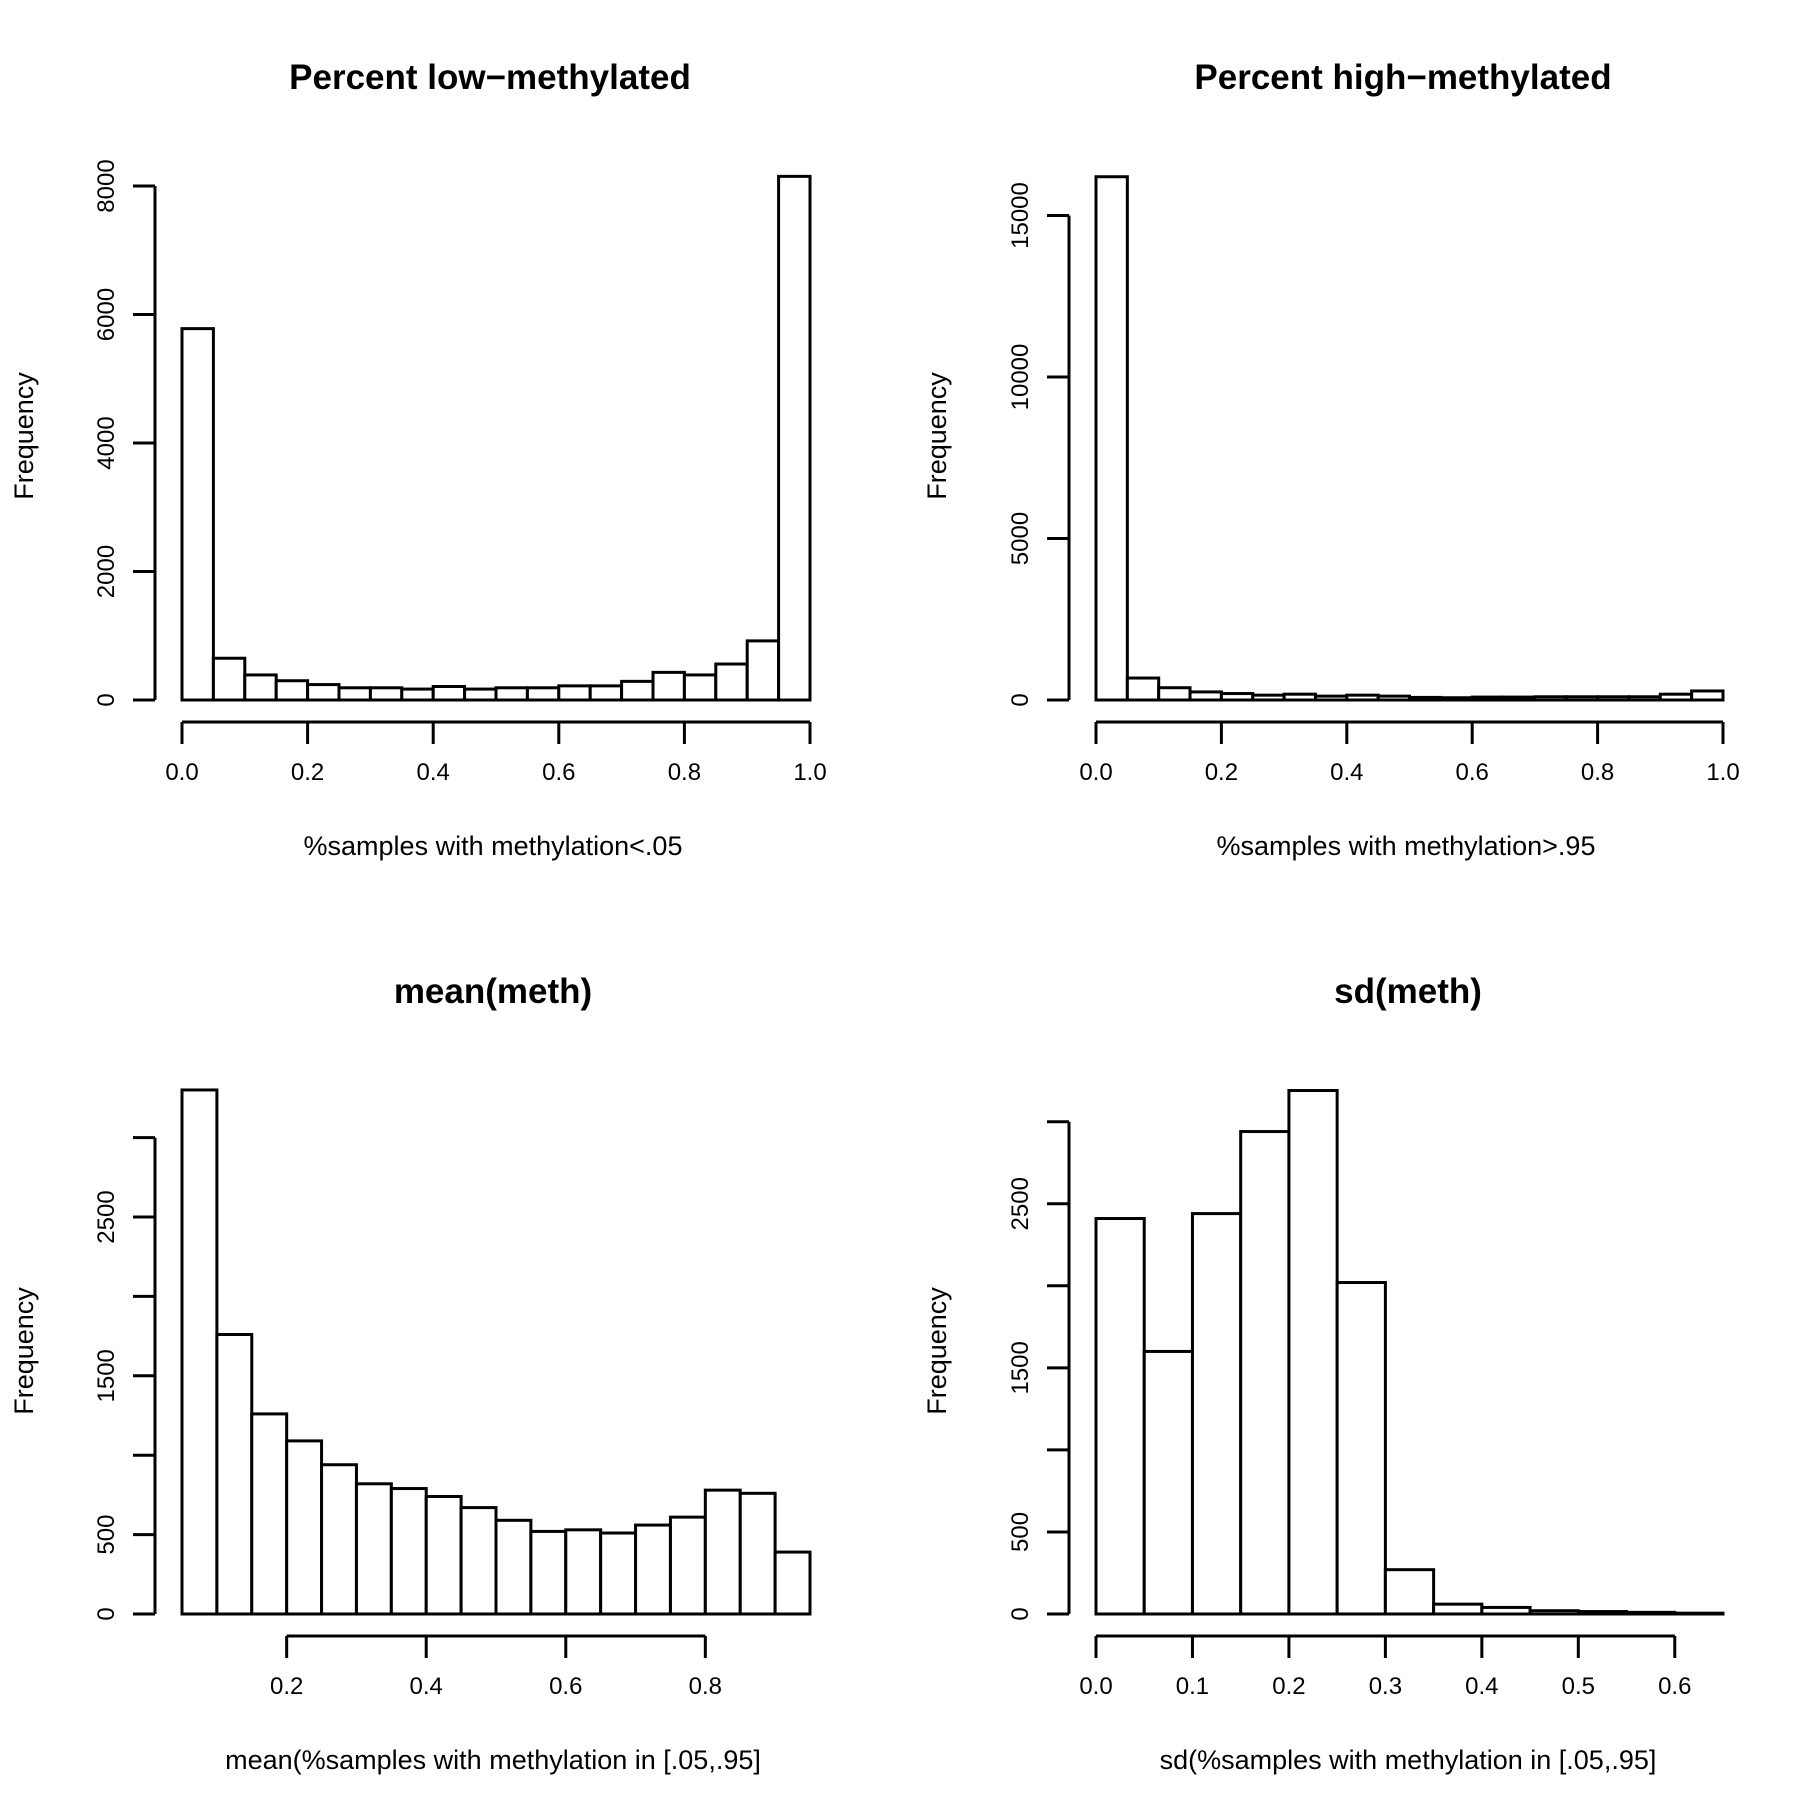 This screenshot has height=1800, width=1800. What do you see at coordinates (106, 1375) in the screenshot?
I see `y-tick-label: 1500` at bounding box center [106, 1375].